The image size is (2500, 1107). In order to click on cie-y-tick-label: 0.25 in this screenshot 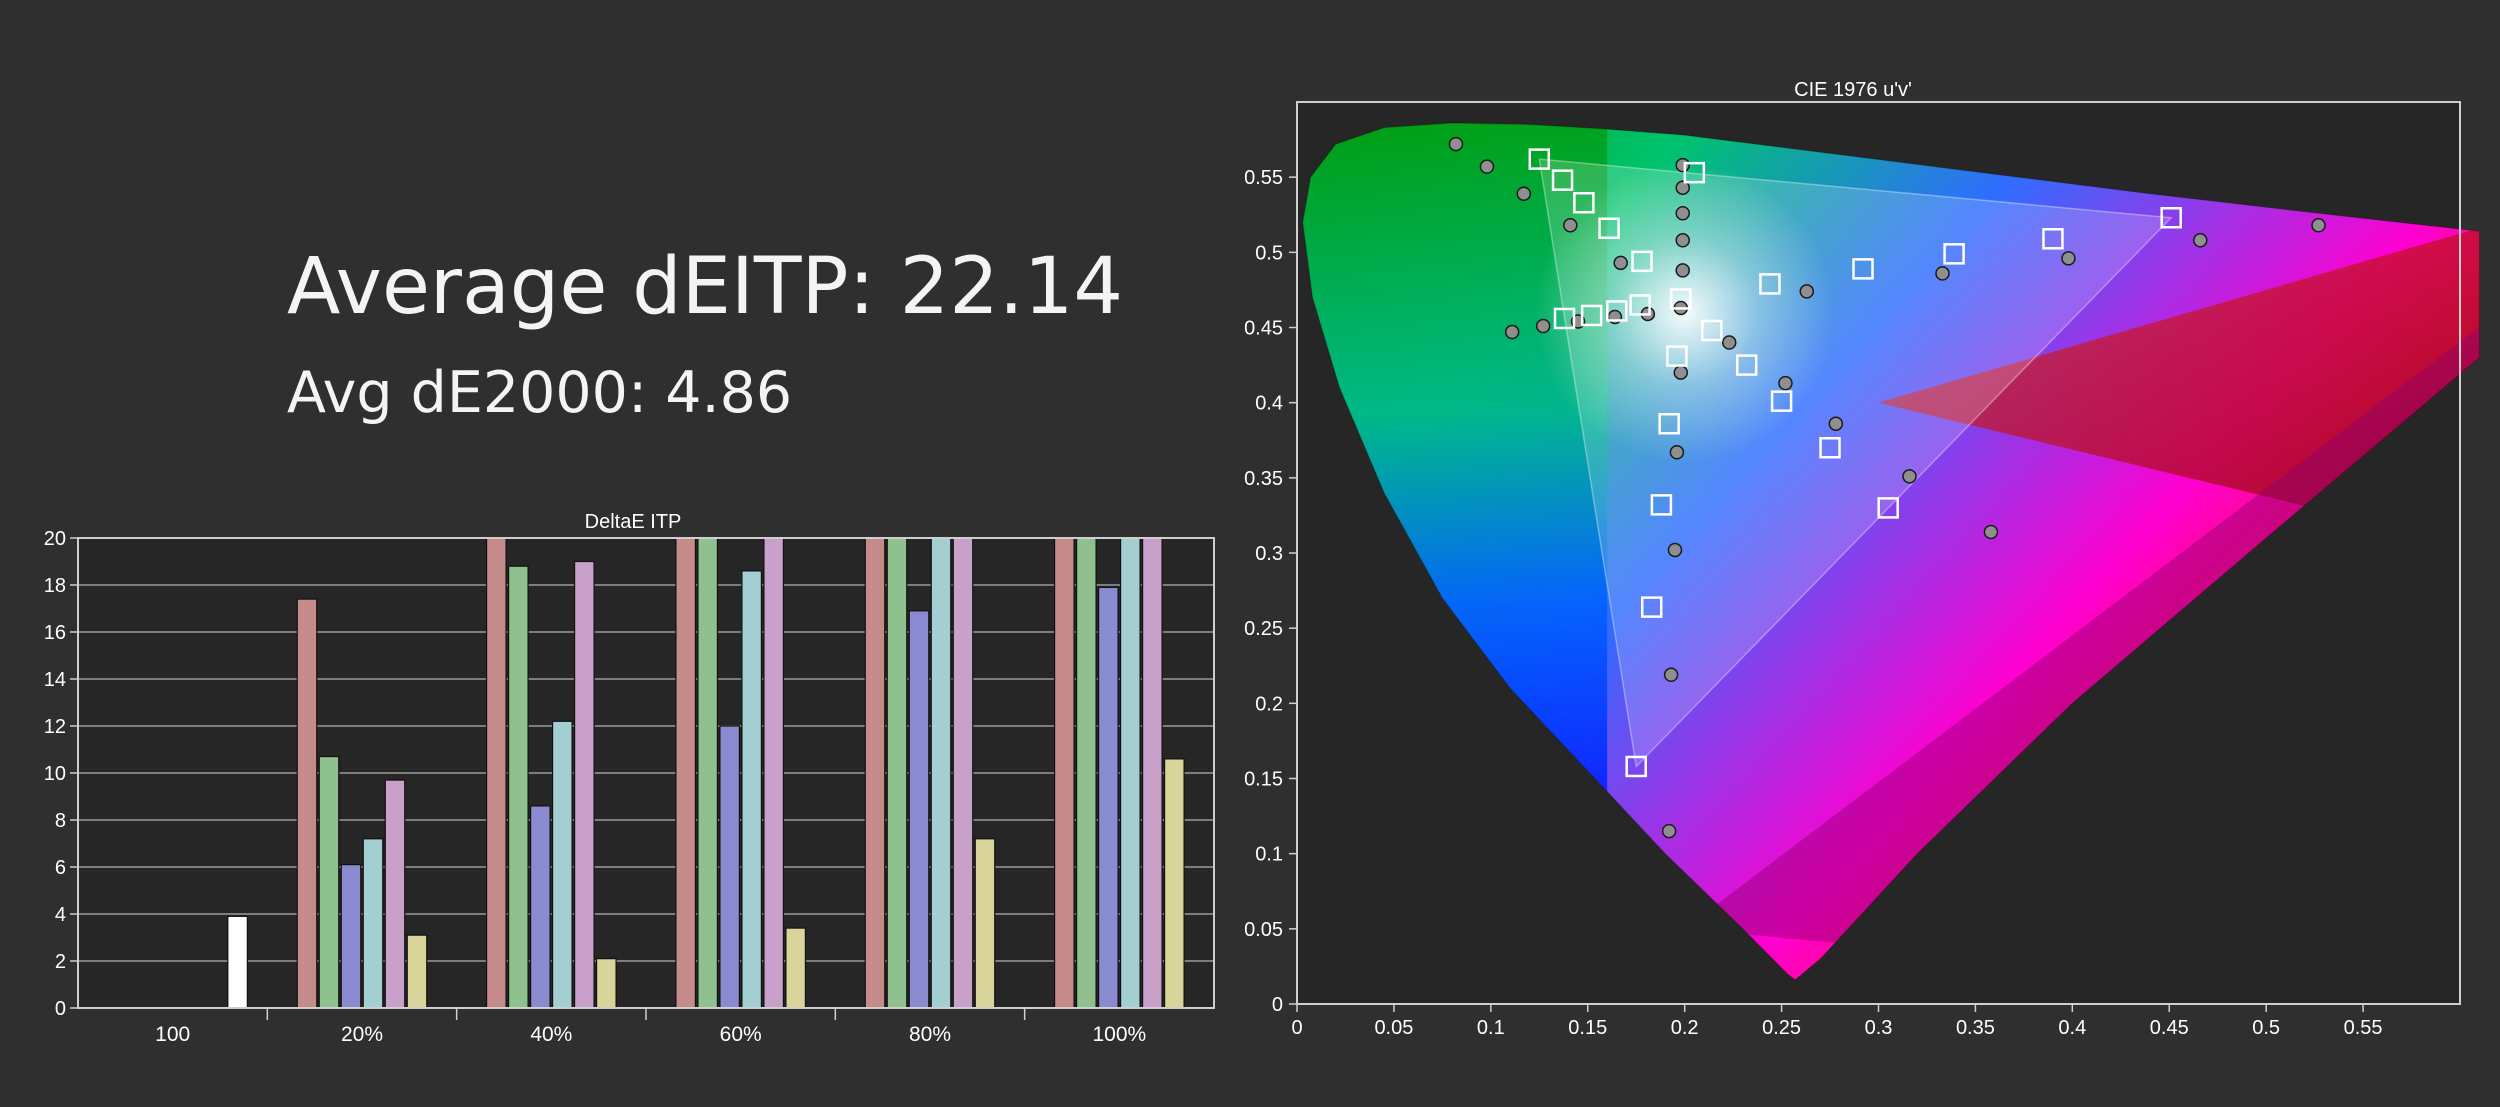, I will do `click(1263, 629)`.